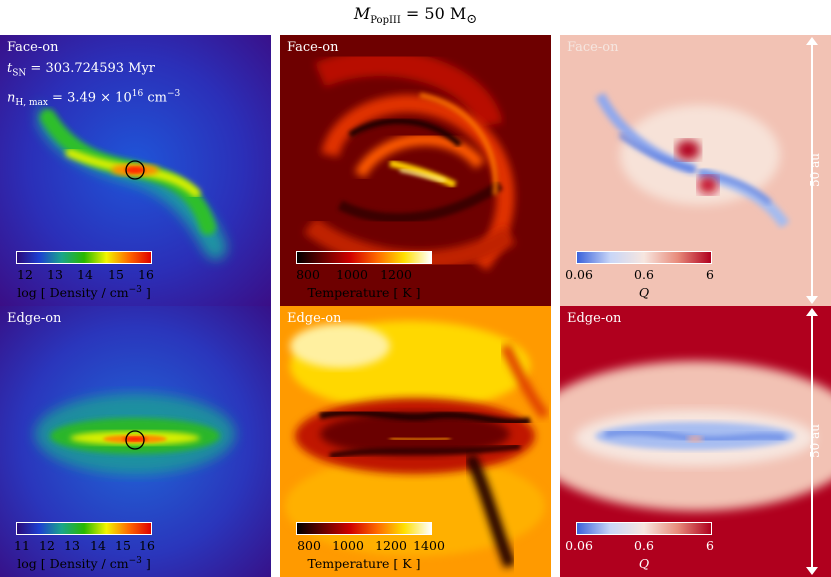  What do you see at coordinates (314, 318) in the screenshot?
I see `row-label-edge-on-temperature: Edge-on` at bounding box center [314, 318].